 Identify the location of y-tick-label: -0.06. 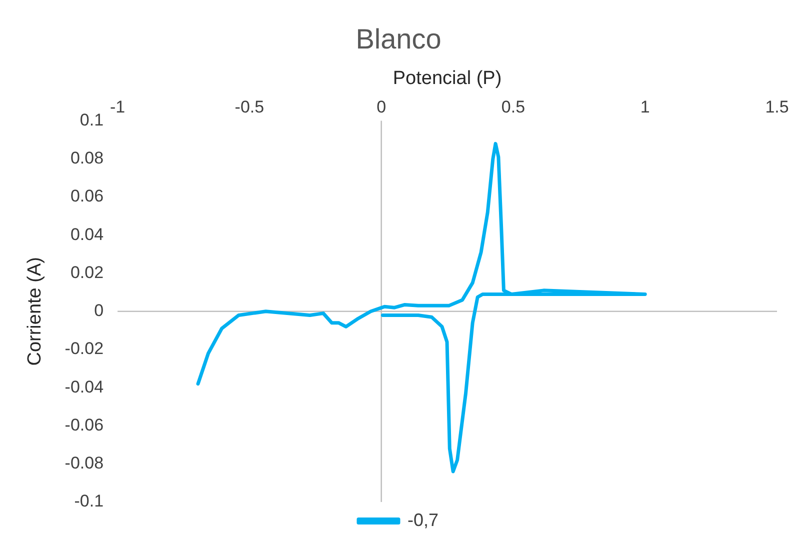
(84, 424).